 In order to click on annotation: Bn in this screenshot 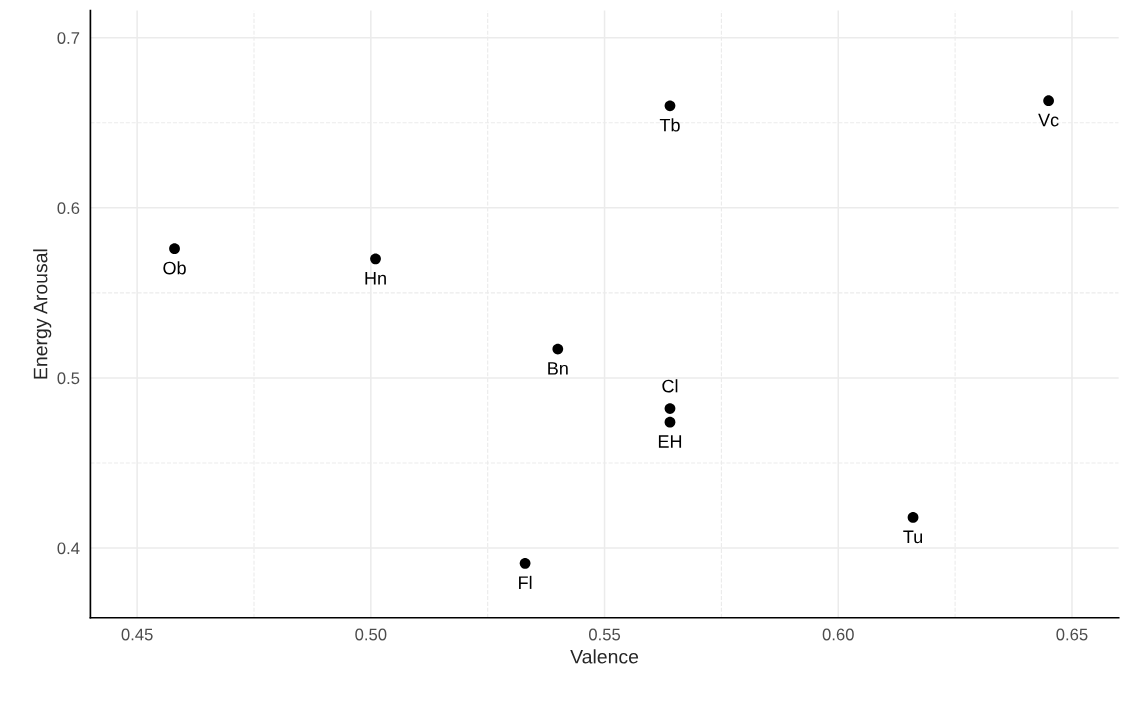, I will do `click(558, 368)`.